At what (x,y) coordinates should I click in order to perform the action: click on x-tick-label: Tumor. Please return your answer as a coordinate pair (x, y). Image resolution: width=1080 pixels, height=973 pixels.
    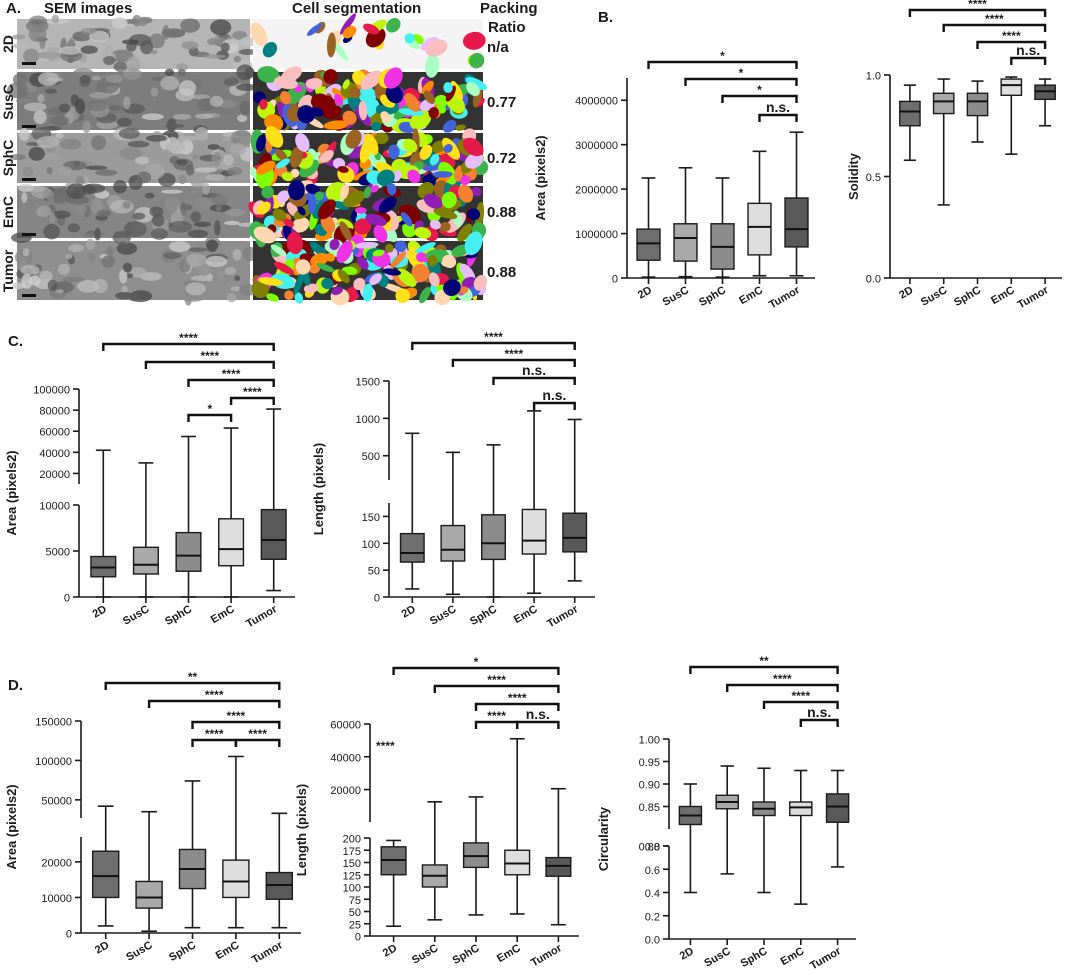
    Looking at the image, I should click on (268, 952).